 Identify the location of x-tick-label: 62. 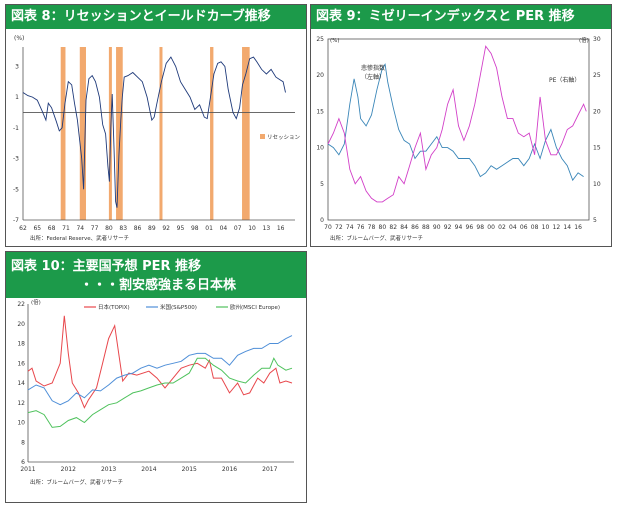
(23, 228).